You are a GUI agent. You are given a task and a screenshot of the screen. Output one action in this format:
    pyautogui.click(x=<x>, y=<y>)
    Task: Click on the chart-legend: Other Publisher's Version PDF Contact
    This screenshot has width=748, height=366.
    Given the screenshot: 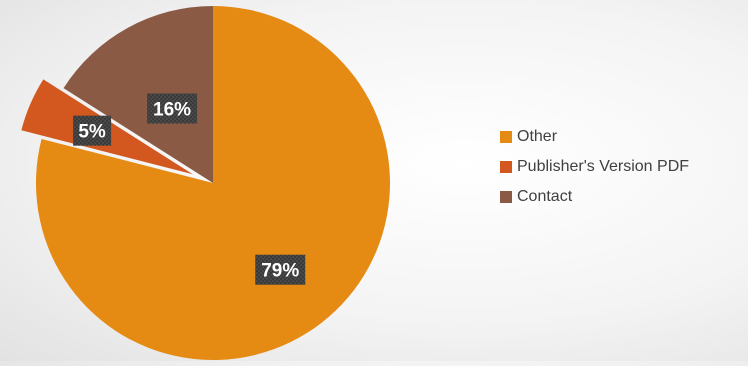 What is the action you would take?
    pyautogui.click(x=594, y=167)
    